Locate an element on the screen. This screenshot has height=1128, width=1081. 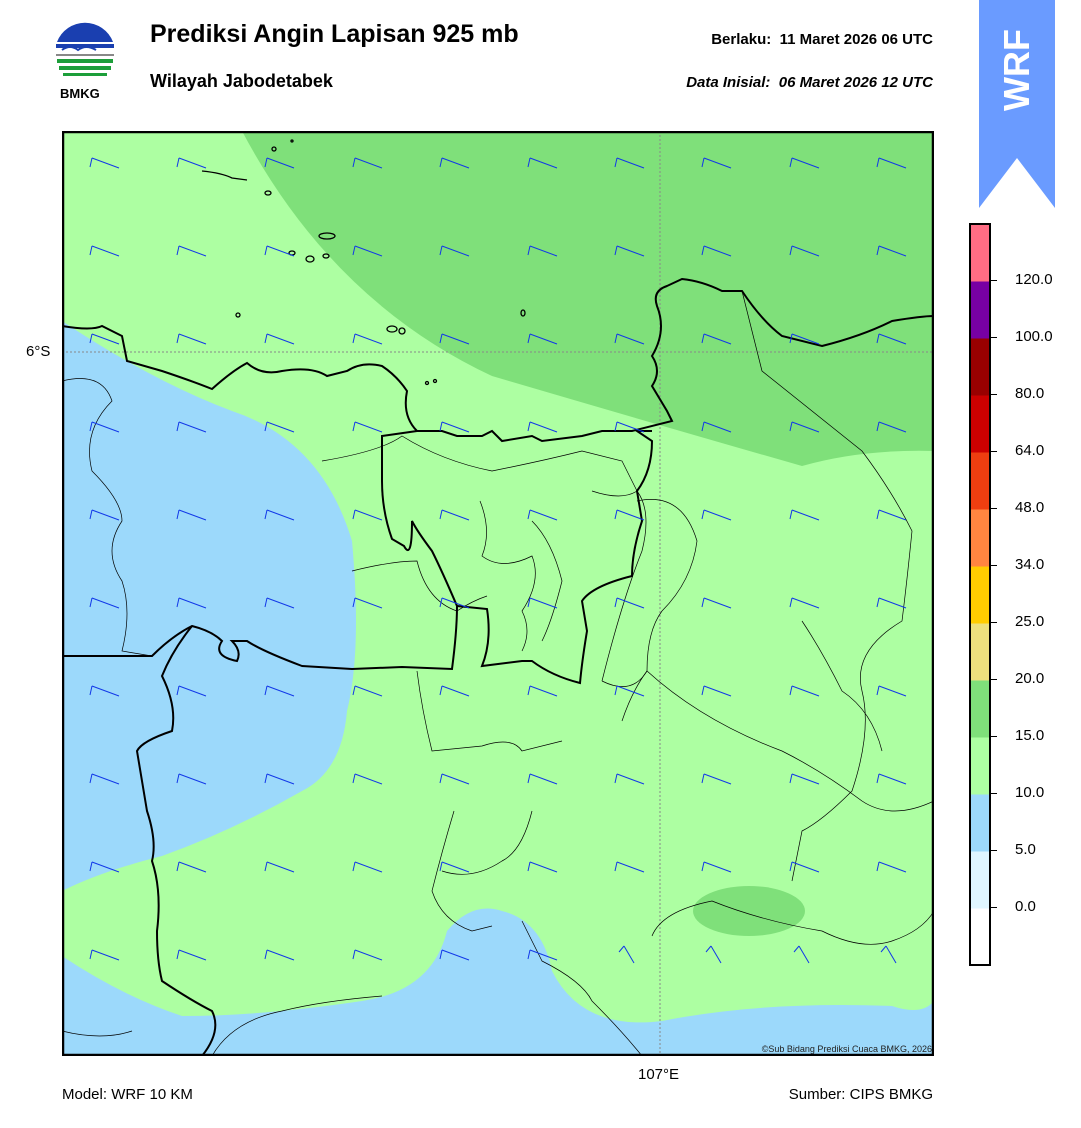
wind-zone-5-10-west is located at coordinates (209, 606).